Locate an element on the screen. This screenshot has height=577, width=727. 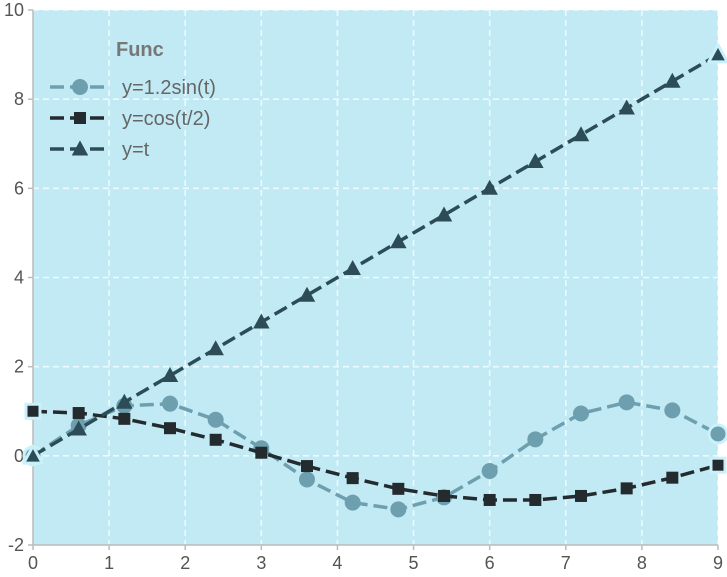
x-tick-label: 5 is located at coordinates (414, 563).